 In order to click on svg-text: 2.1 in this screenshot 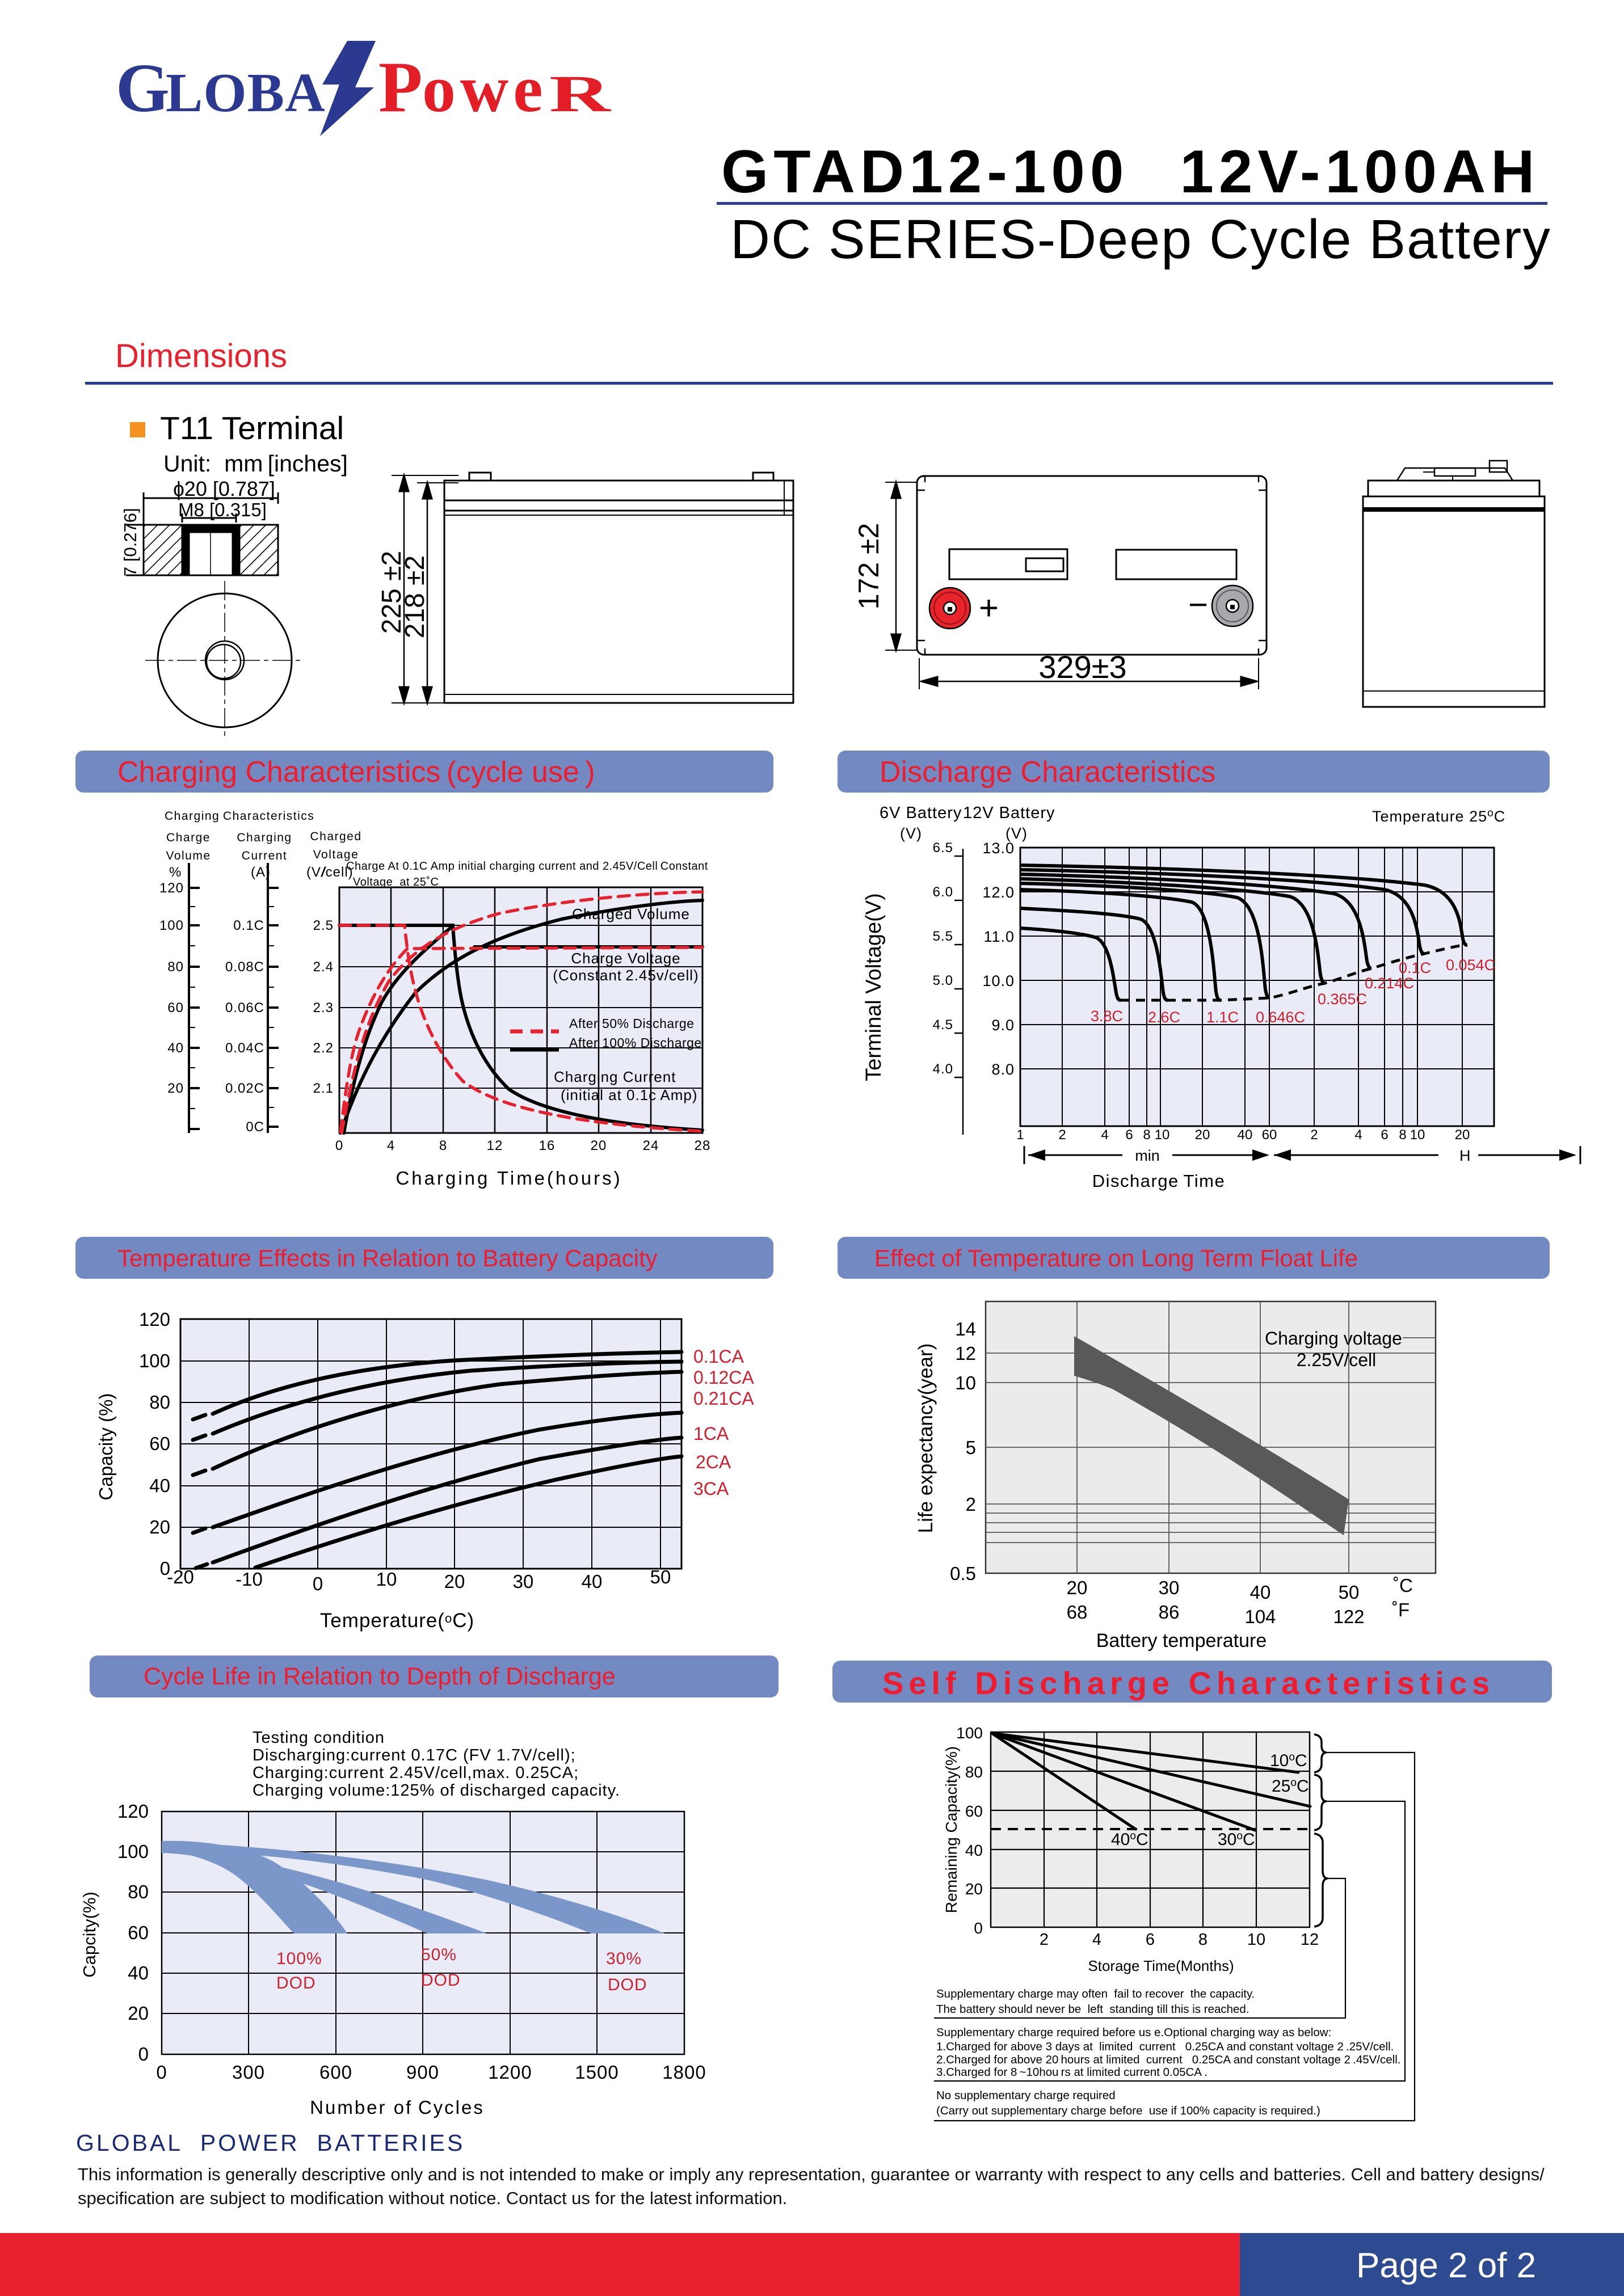, I will do `click(323, 1089)`.